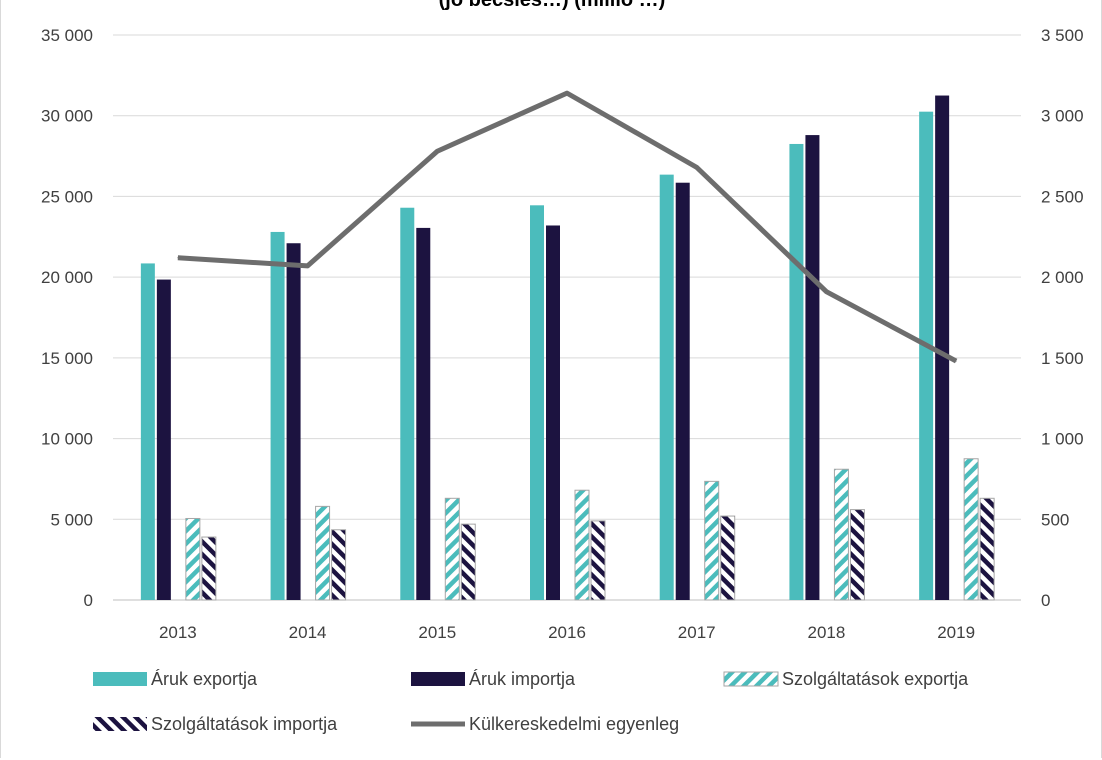 This screenshot has width=1102, height=760. What do you see at coordinates (1045, 600) in the screenshot?
I see `right-tick-label: 0` at bounding box center [1045, 600].